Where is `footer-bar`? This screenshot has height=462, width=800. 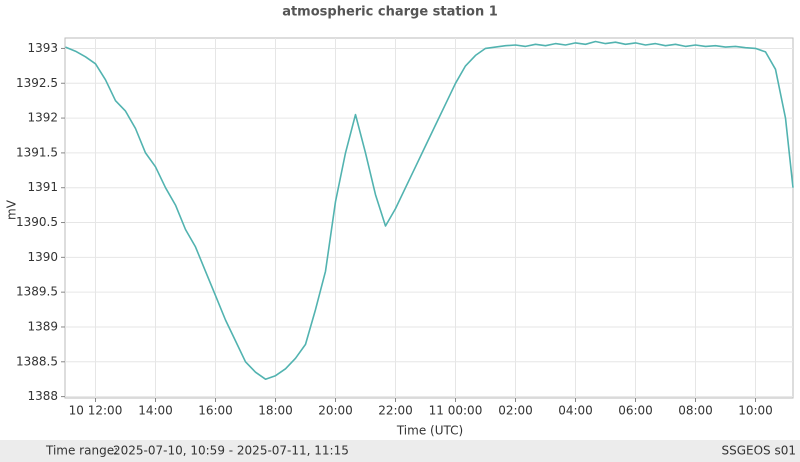
footer-bar is located at coordinates (400, 451).